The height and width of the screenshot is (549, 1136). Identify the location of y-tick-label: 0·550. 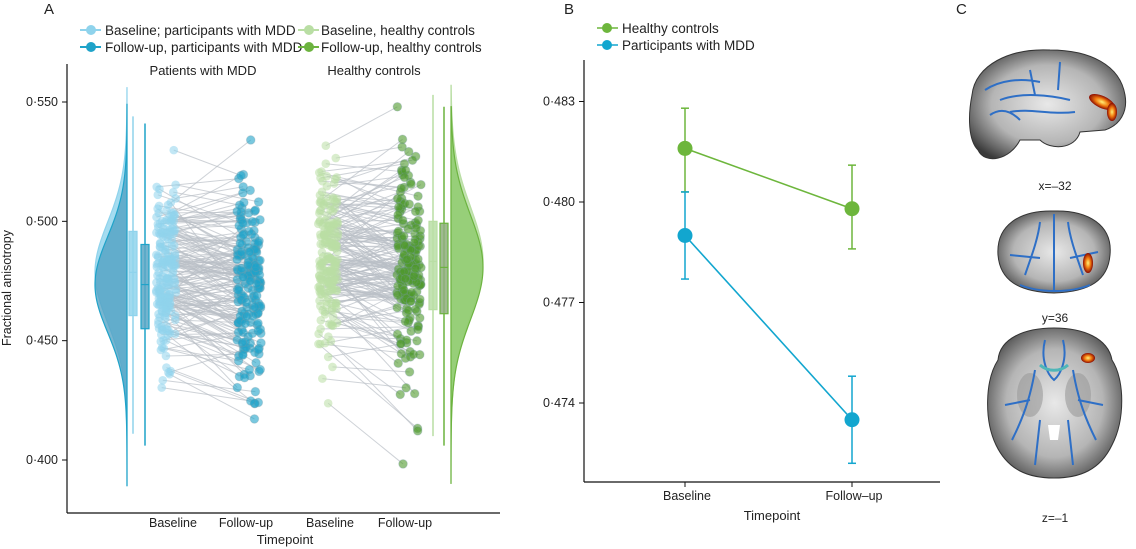
(42, 102).